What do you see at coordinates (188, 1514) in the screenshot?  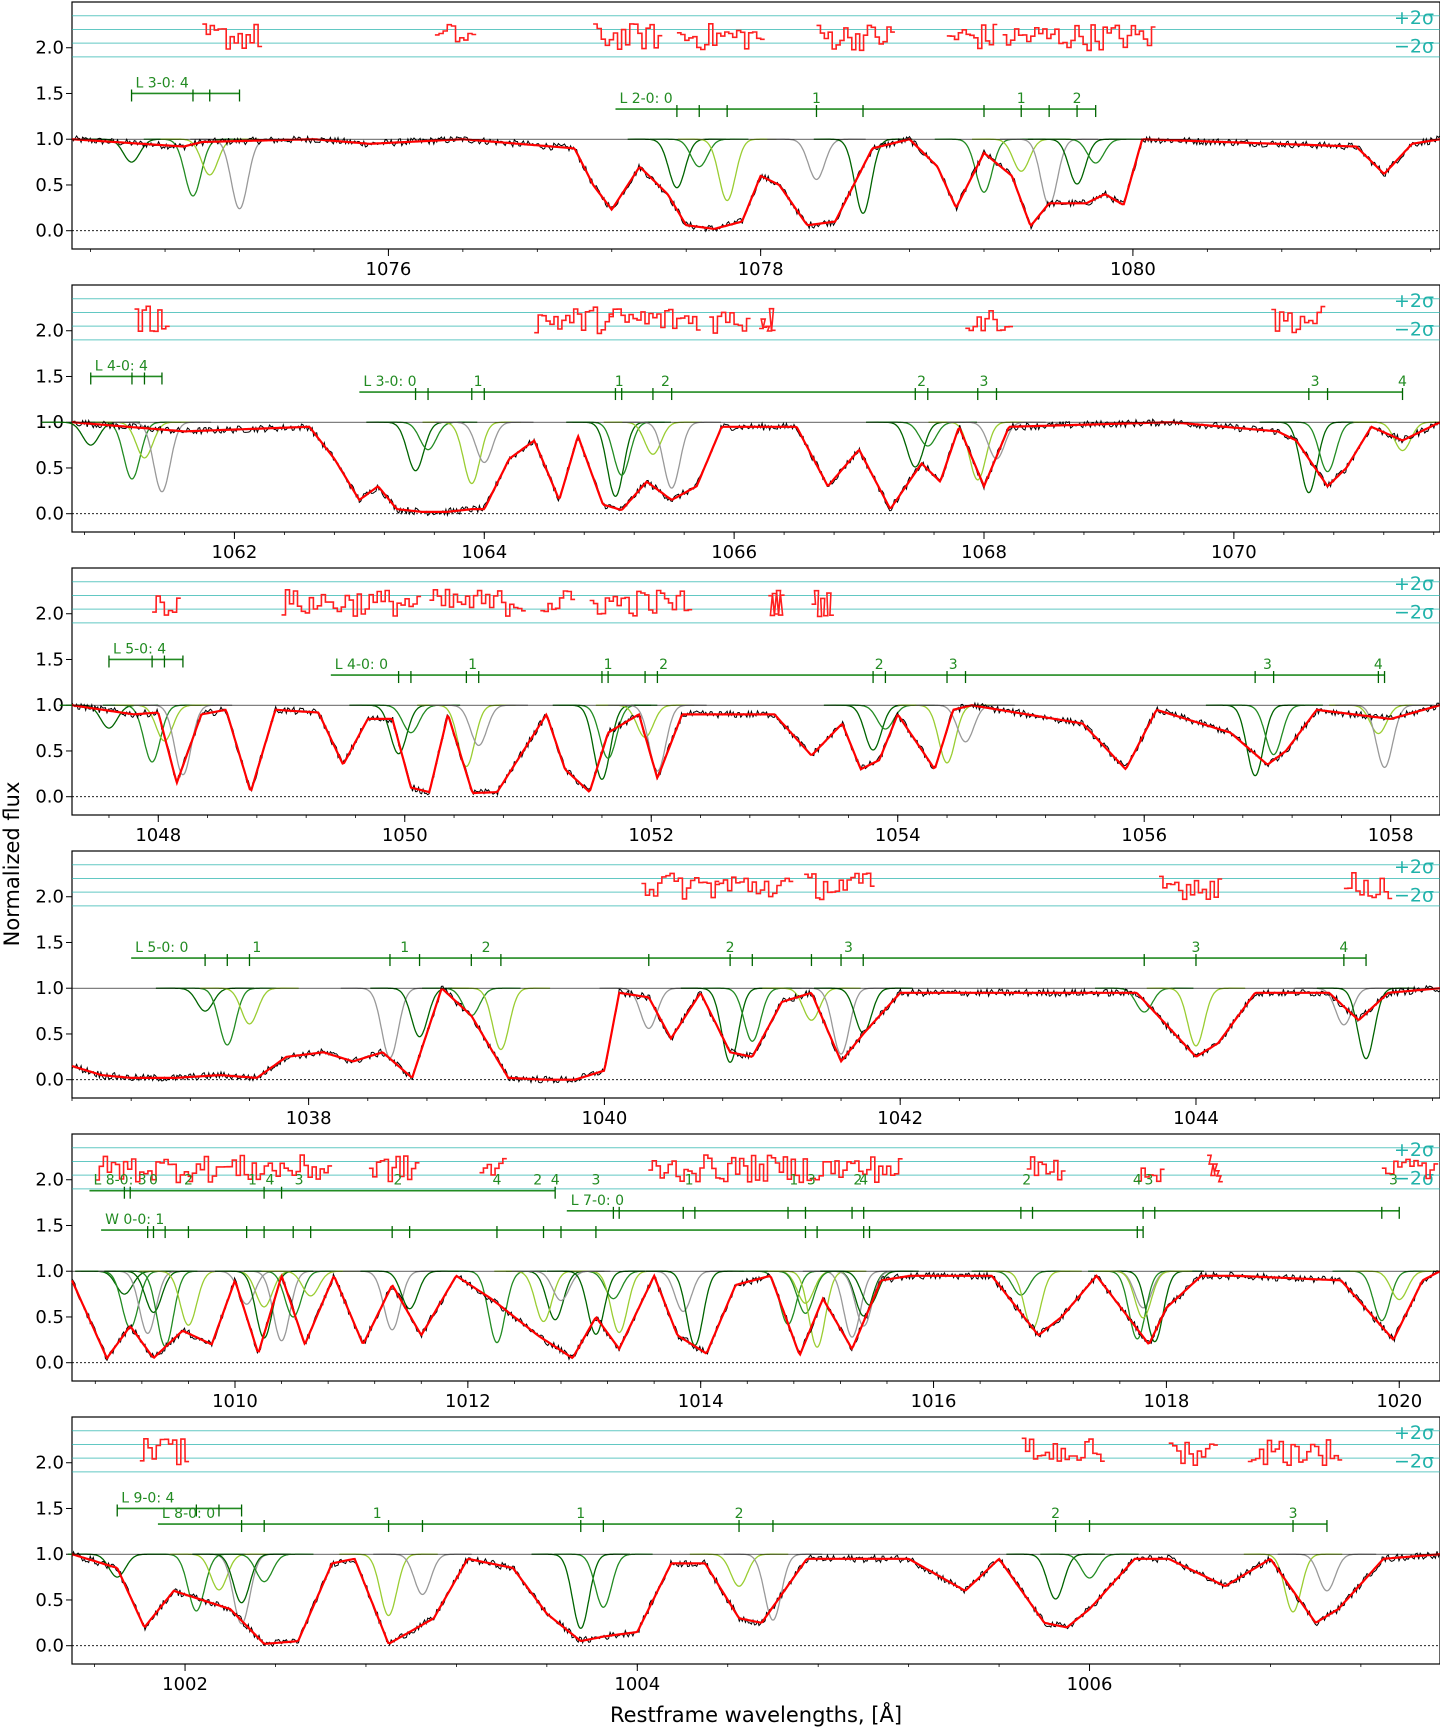 I see `transition-label: L 8-0: 0` at bounding box center [188, 1514].